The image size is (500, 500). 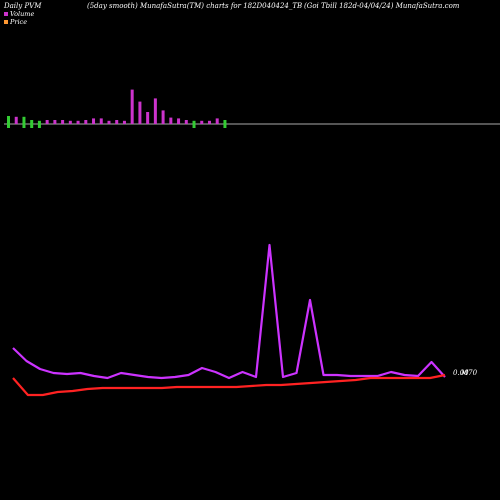 I want to click on chart-title-left: Daily PVM, so click(x=23, y=6).